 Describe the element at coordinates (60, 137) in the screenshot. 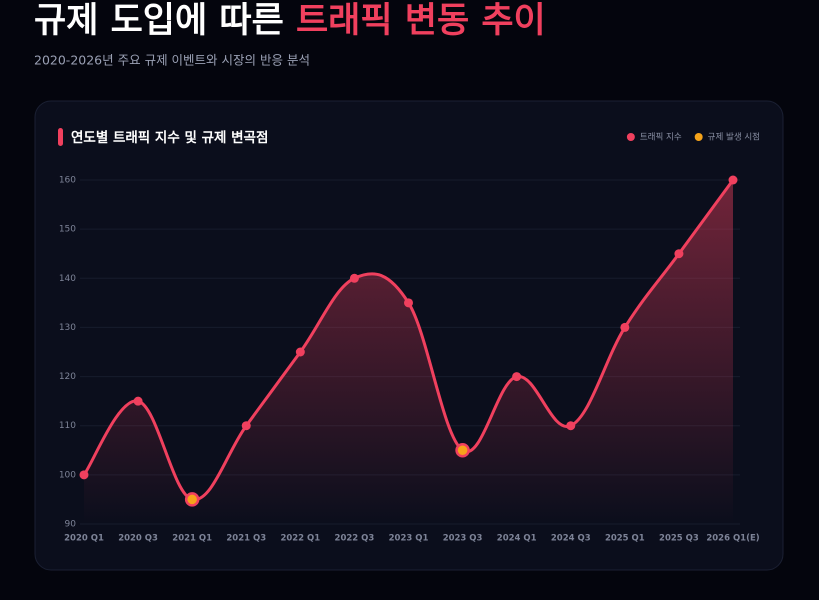

I see `panel-accent` at that location.